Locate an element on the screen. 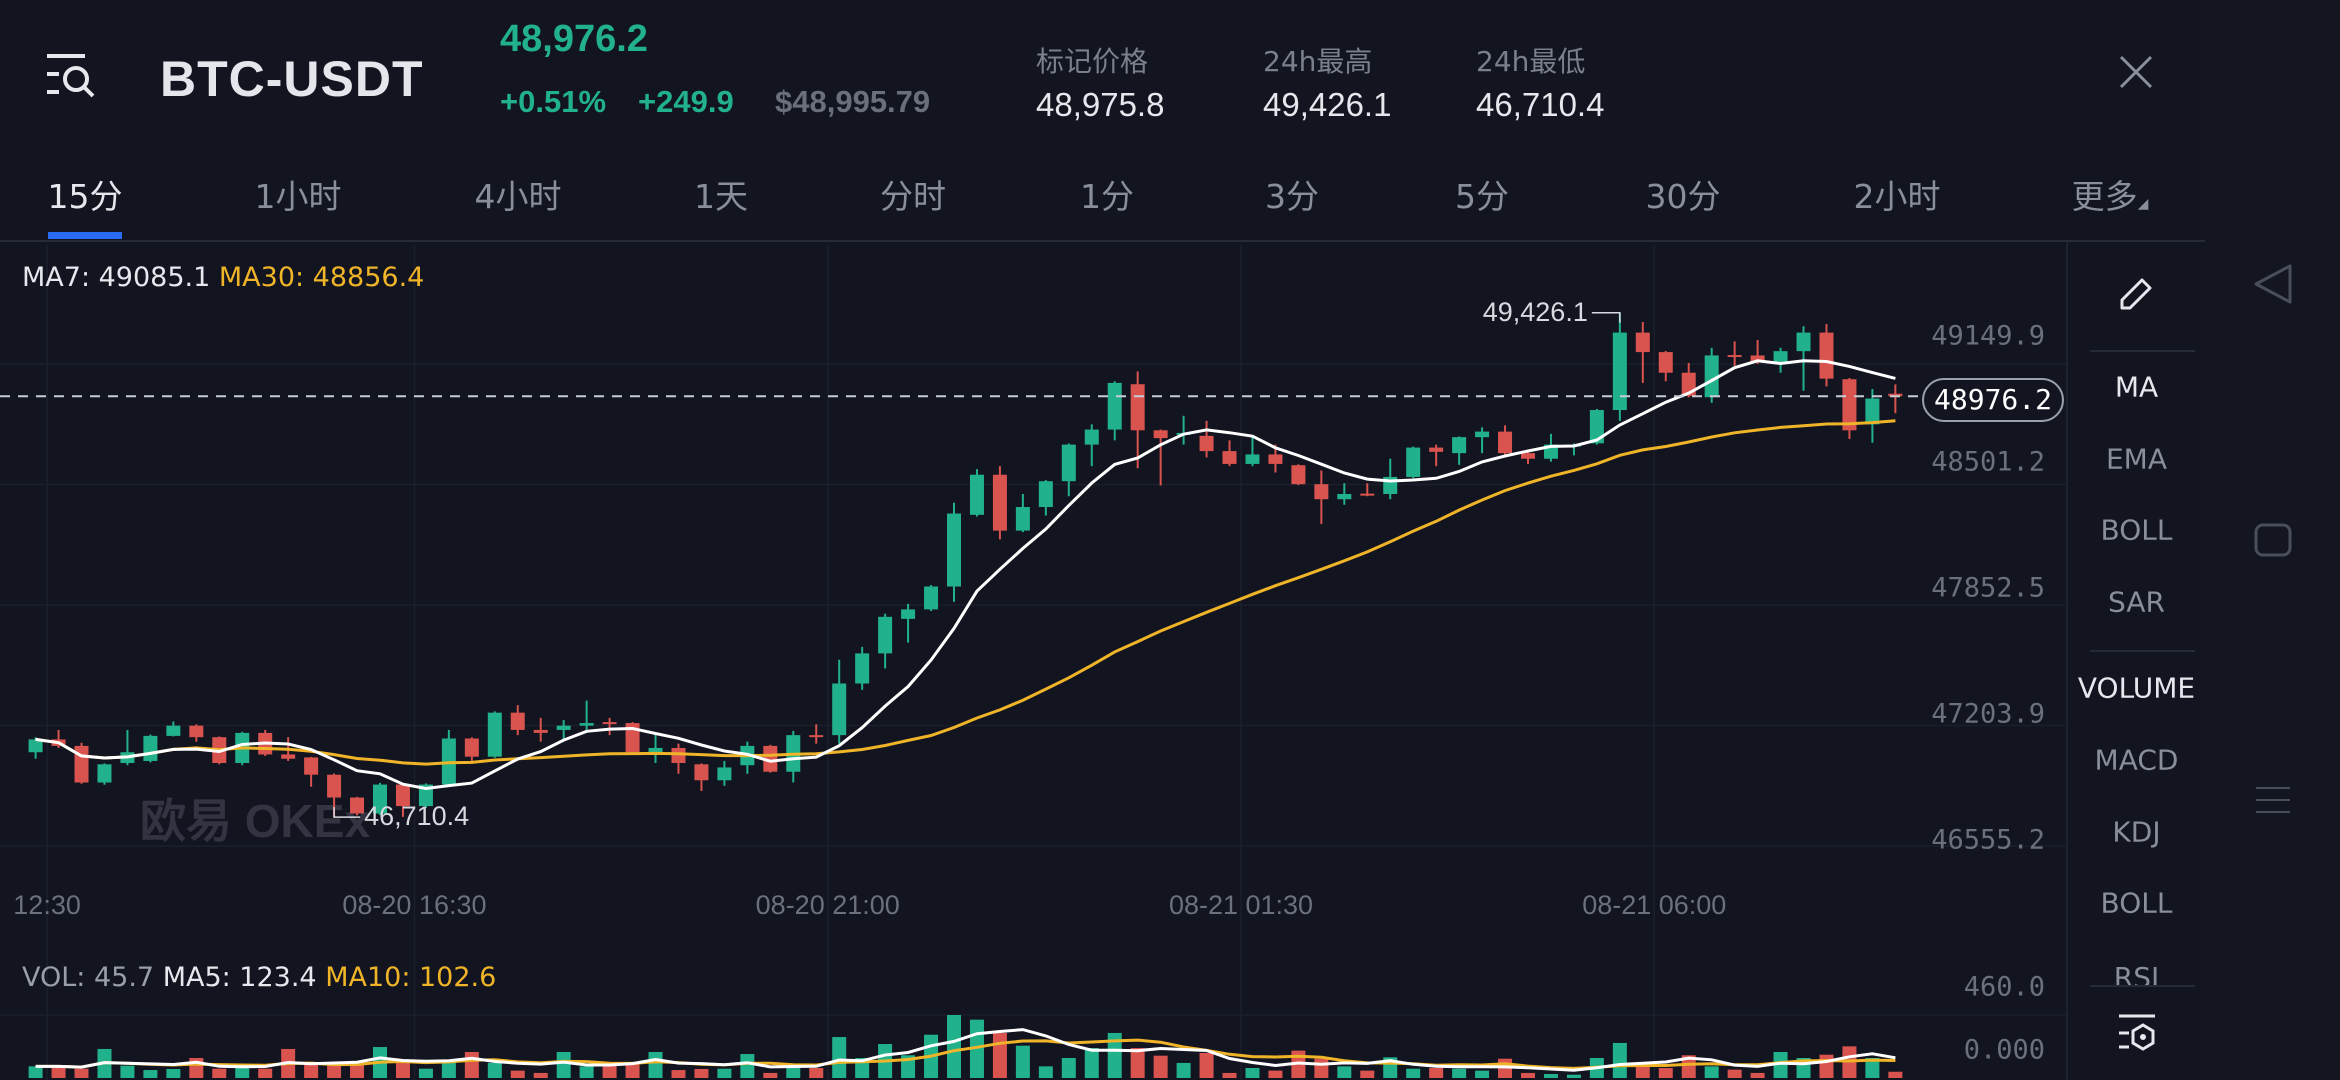  indicator-sar: SAR is located at coordinates (2136, 602).